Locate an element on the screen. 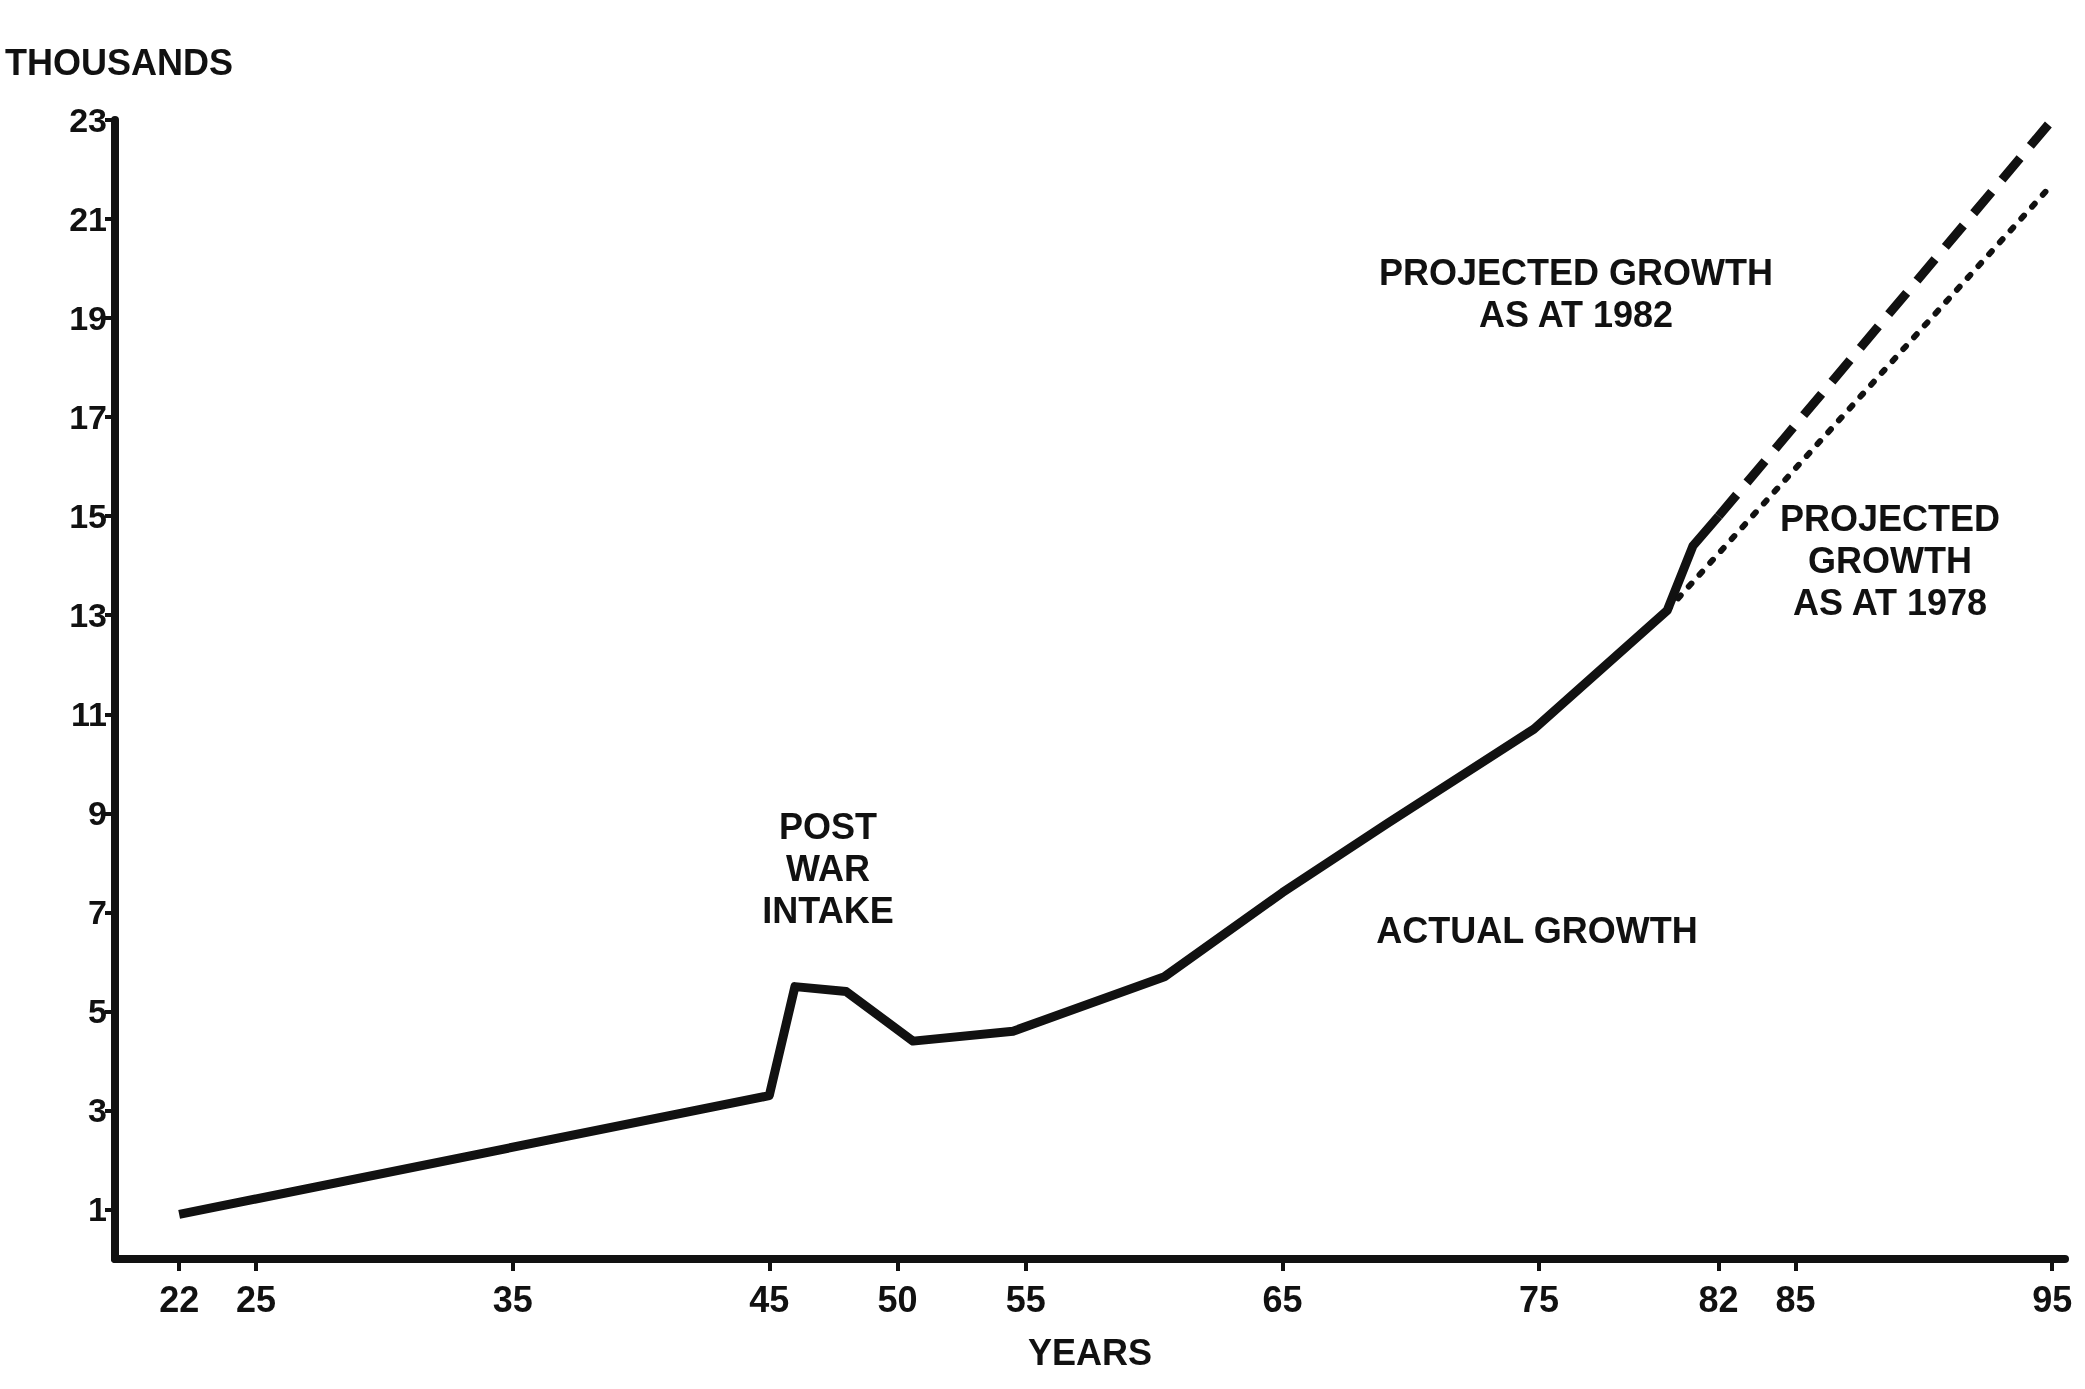 The width and height of the screenshot is (2085, 1389). y-tick-label: 1 is located at coordinates (97, 1209).